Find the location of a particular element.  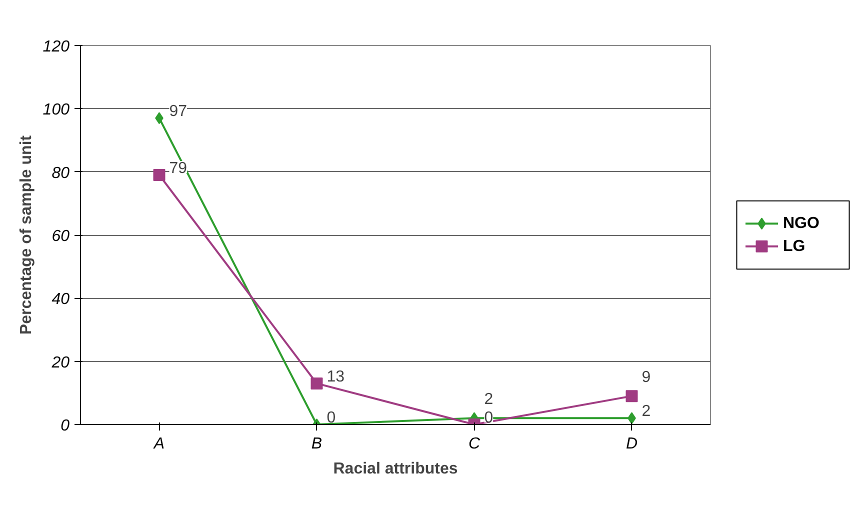

data-label: 13 is located at coordinates (335, 377).